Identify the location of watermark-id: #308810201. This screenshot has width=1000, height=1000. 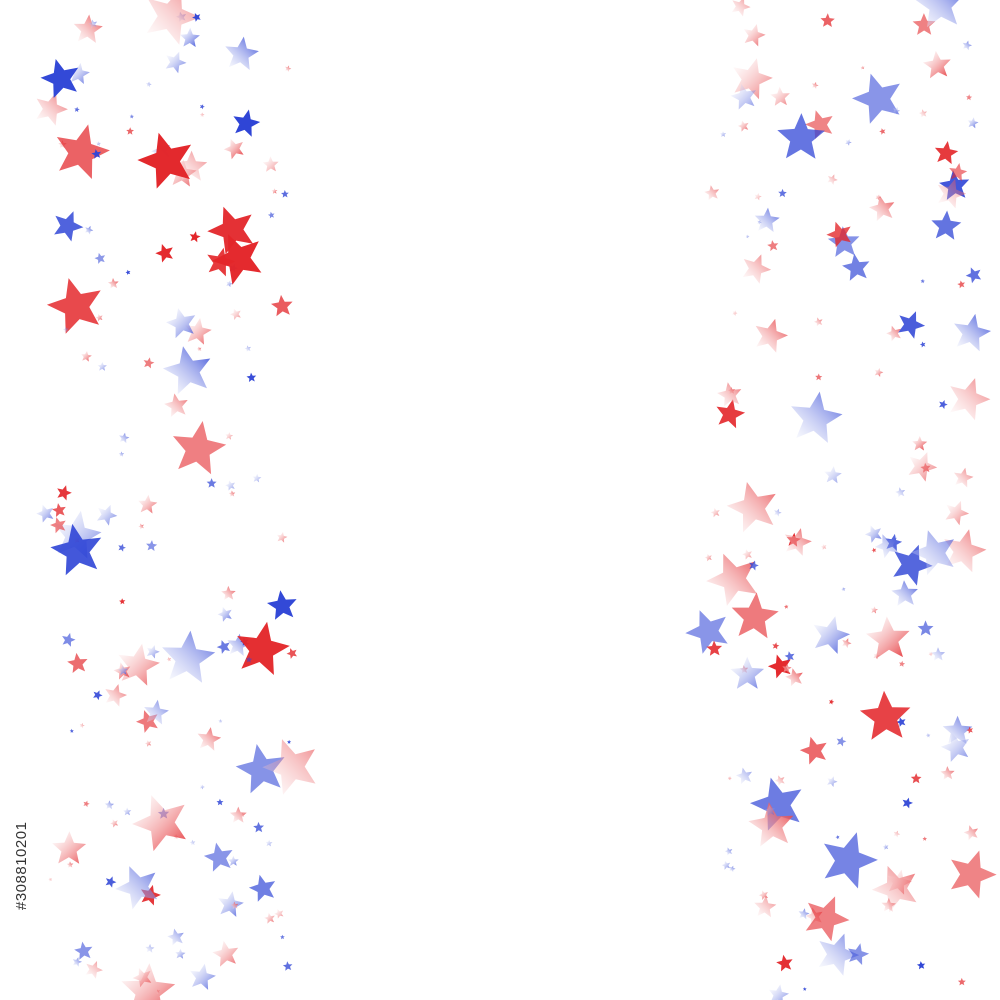
(21, 866).